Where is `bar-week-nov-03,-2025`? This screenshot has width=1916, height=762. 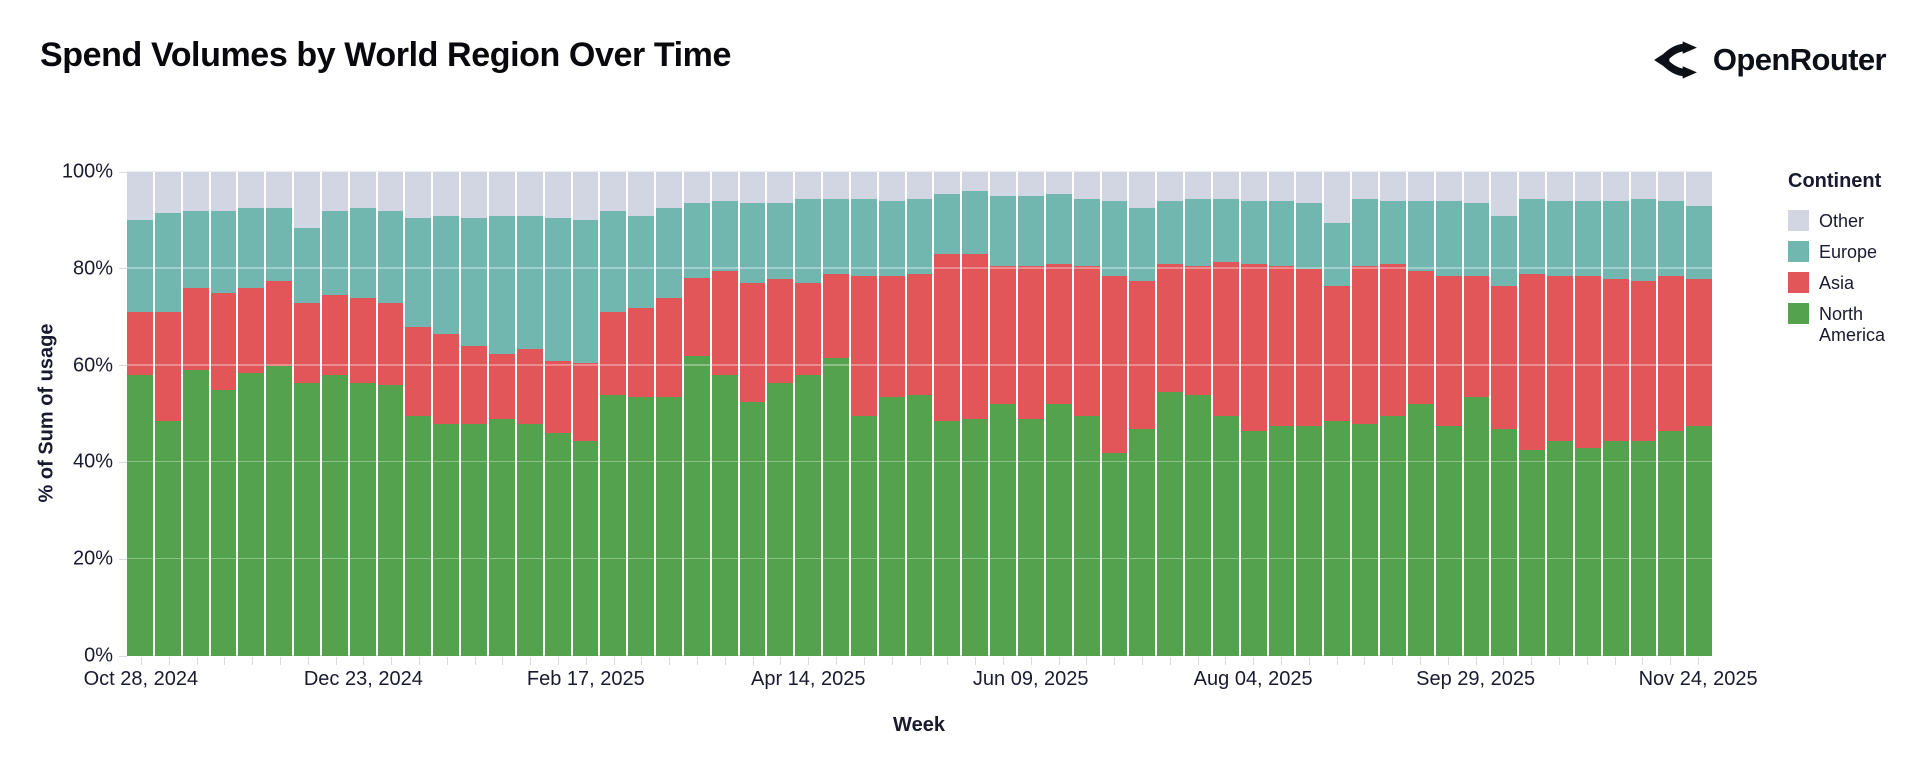
bar-week-nov-03,-2025 is located at coordinates (1615, 414).